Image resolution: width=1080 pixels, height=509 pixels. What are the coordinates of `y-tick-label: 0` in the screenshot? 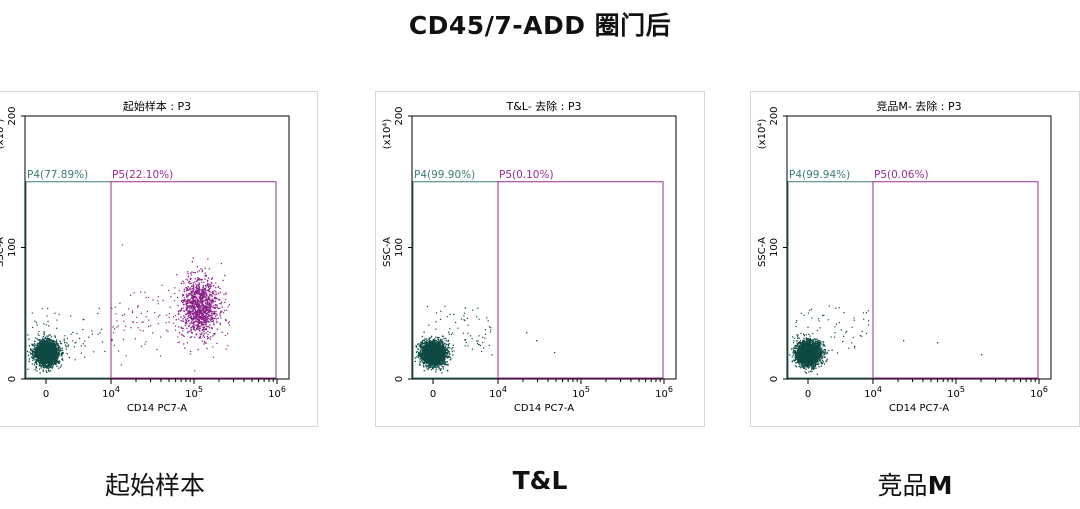 It's located at (12, 379).